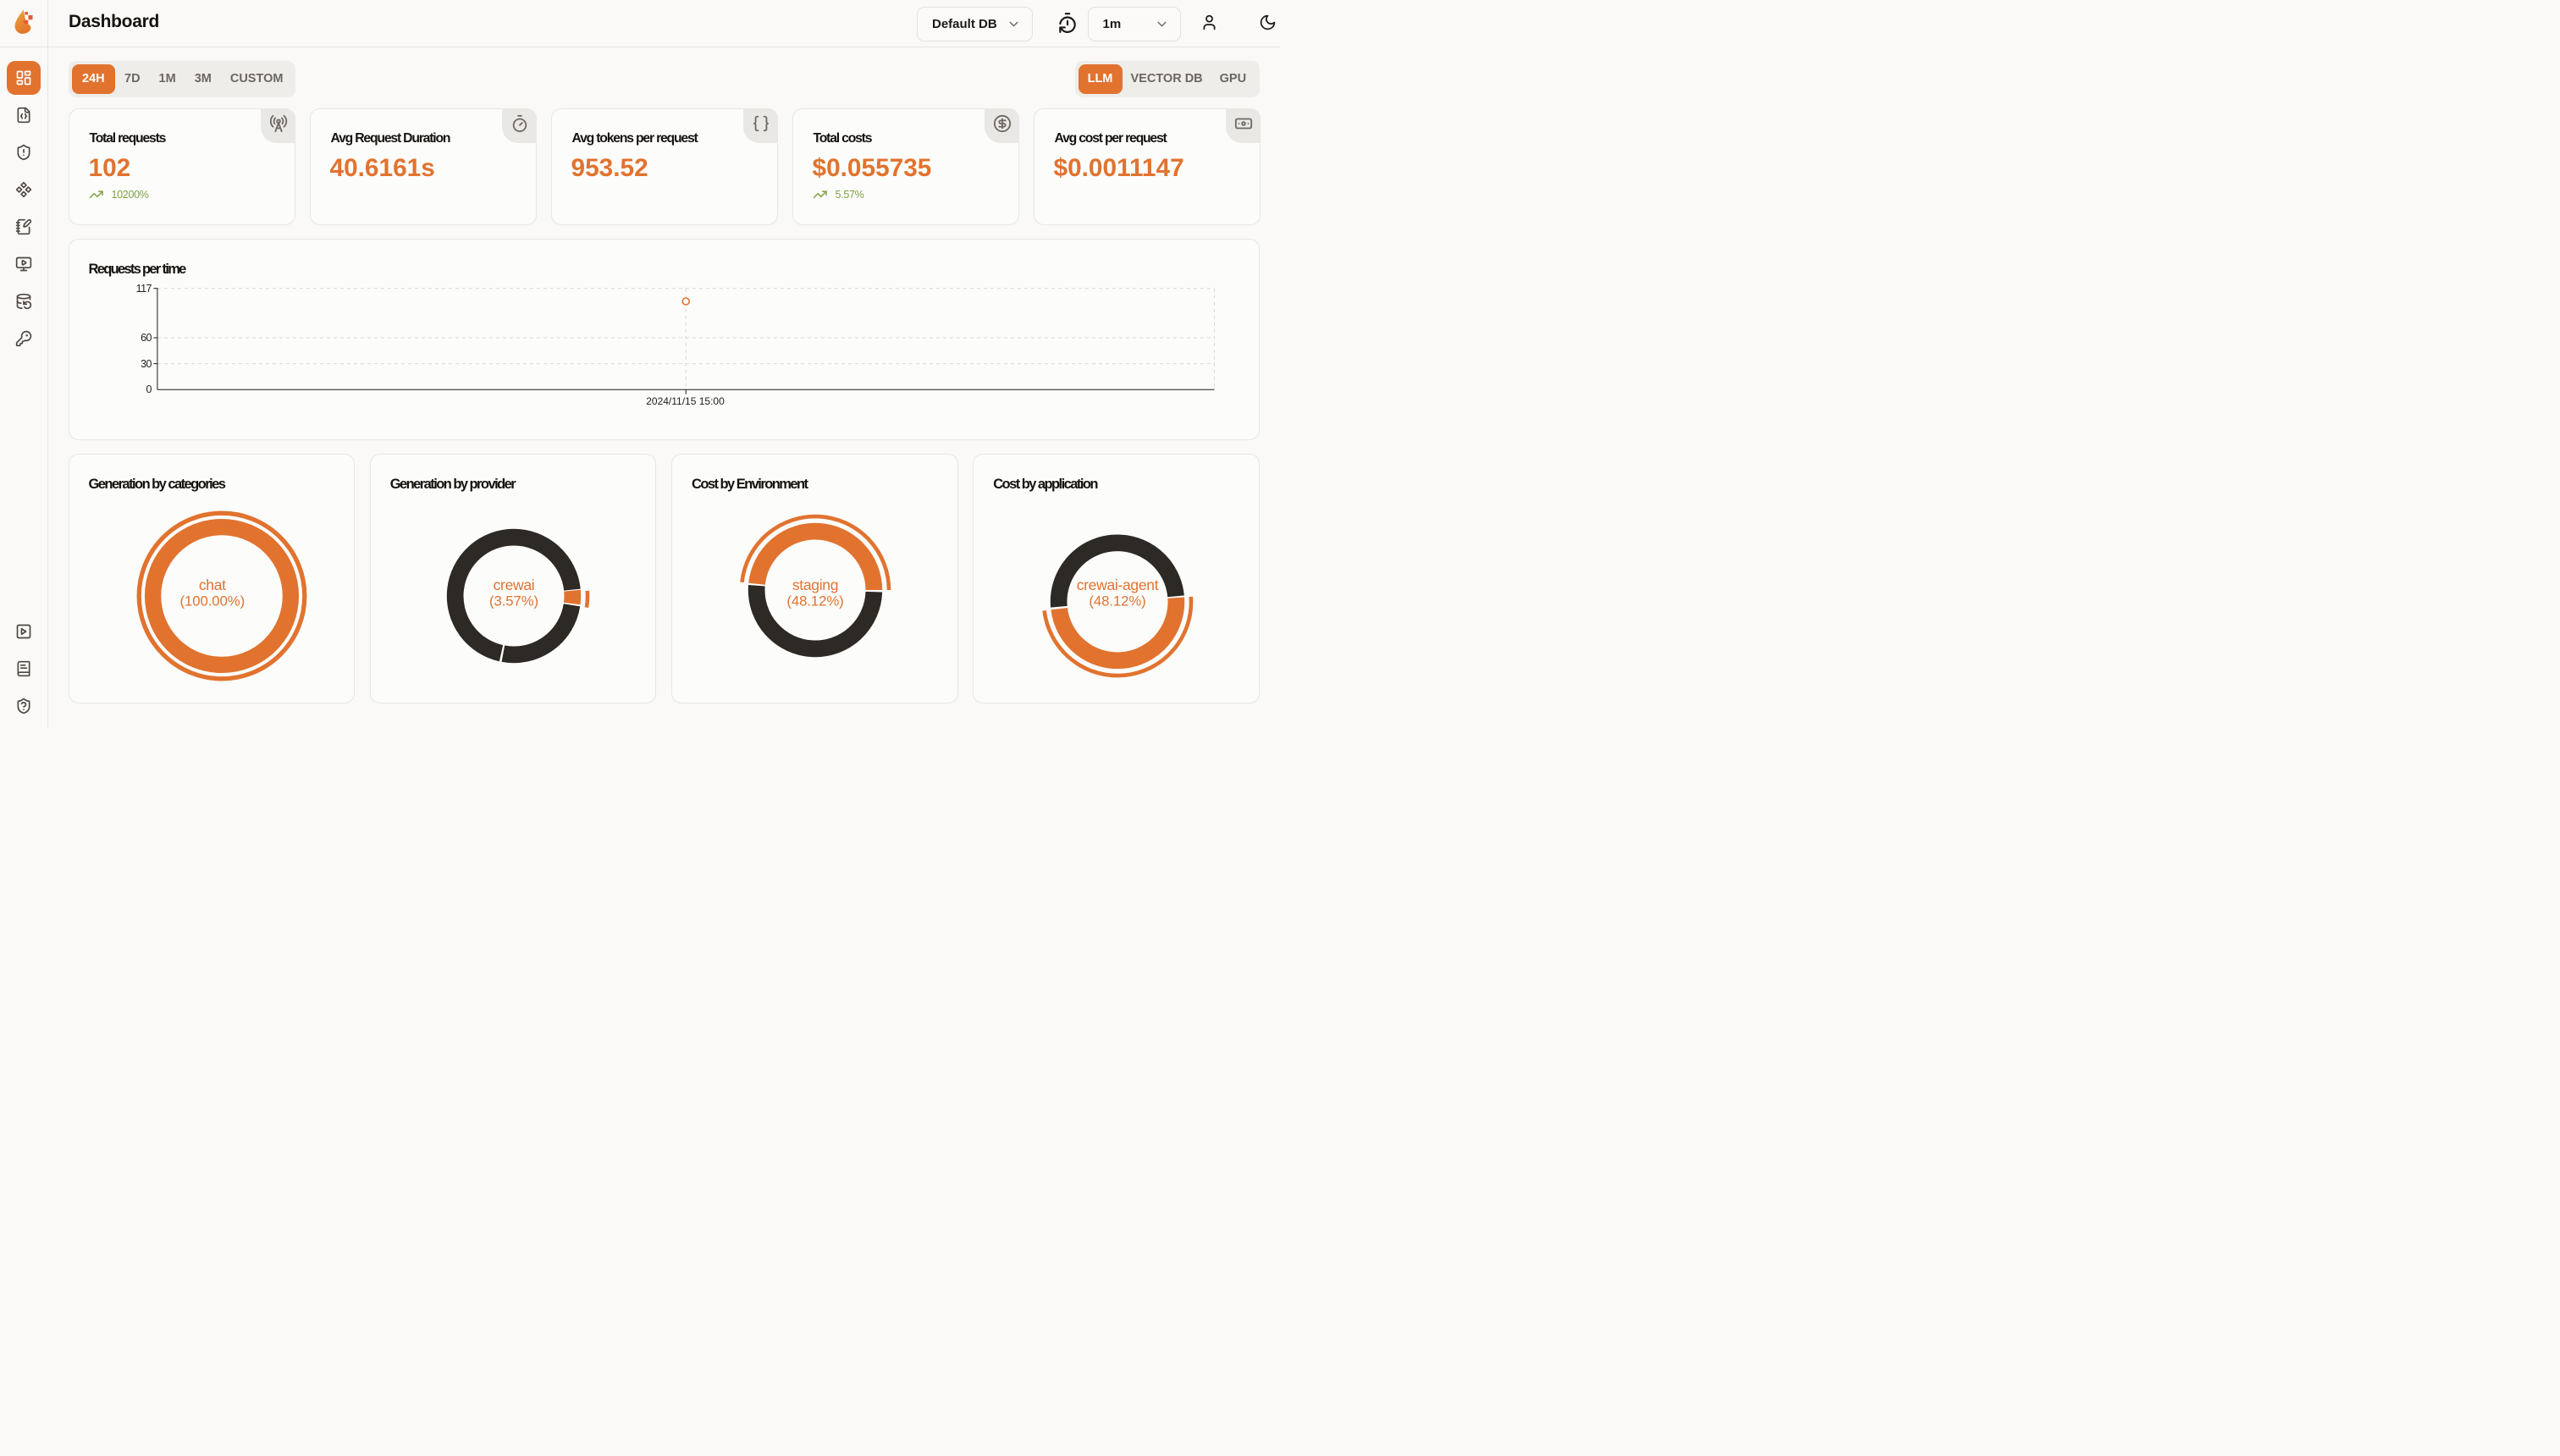 This screenshot has height=1456, width=2560. What do you see at coordinates (815, 584) in the screenshot?
I see `svg-text: staging` at bounding box center [815, 584].